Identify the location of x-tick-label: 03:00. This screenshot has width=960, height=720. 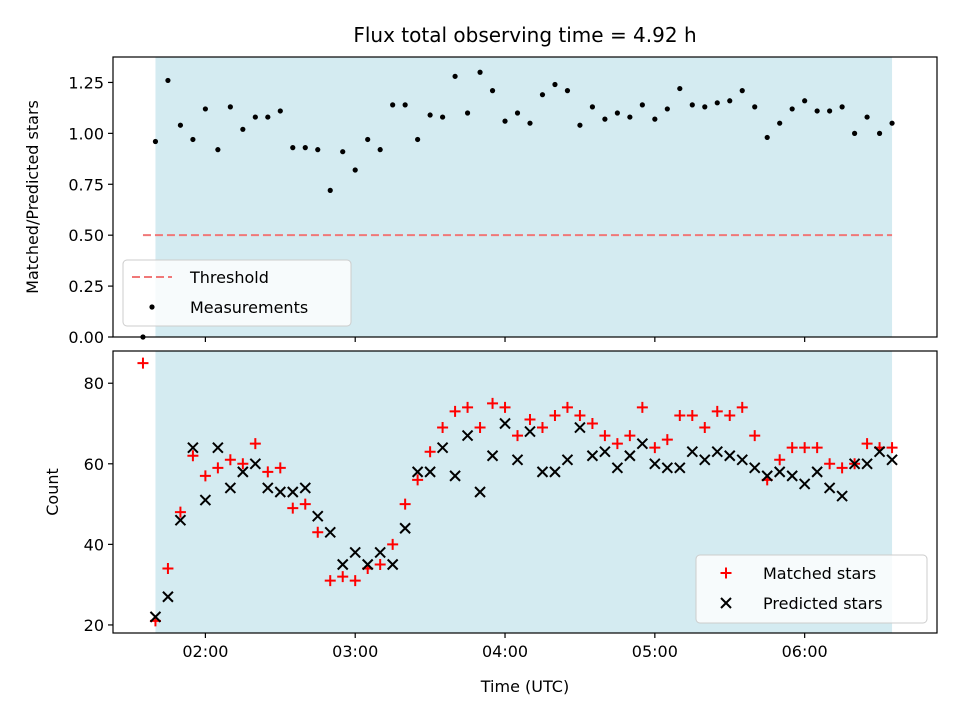
(355, 651).